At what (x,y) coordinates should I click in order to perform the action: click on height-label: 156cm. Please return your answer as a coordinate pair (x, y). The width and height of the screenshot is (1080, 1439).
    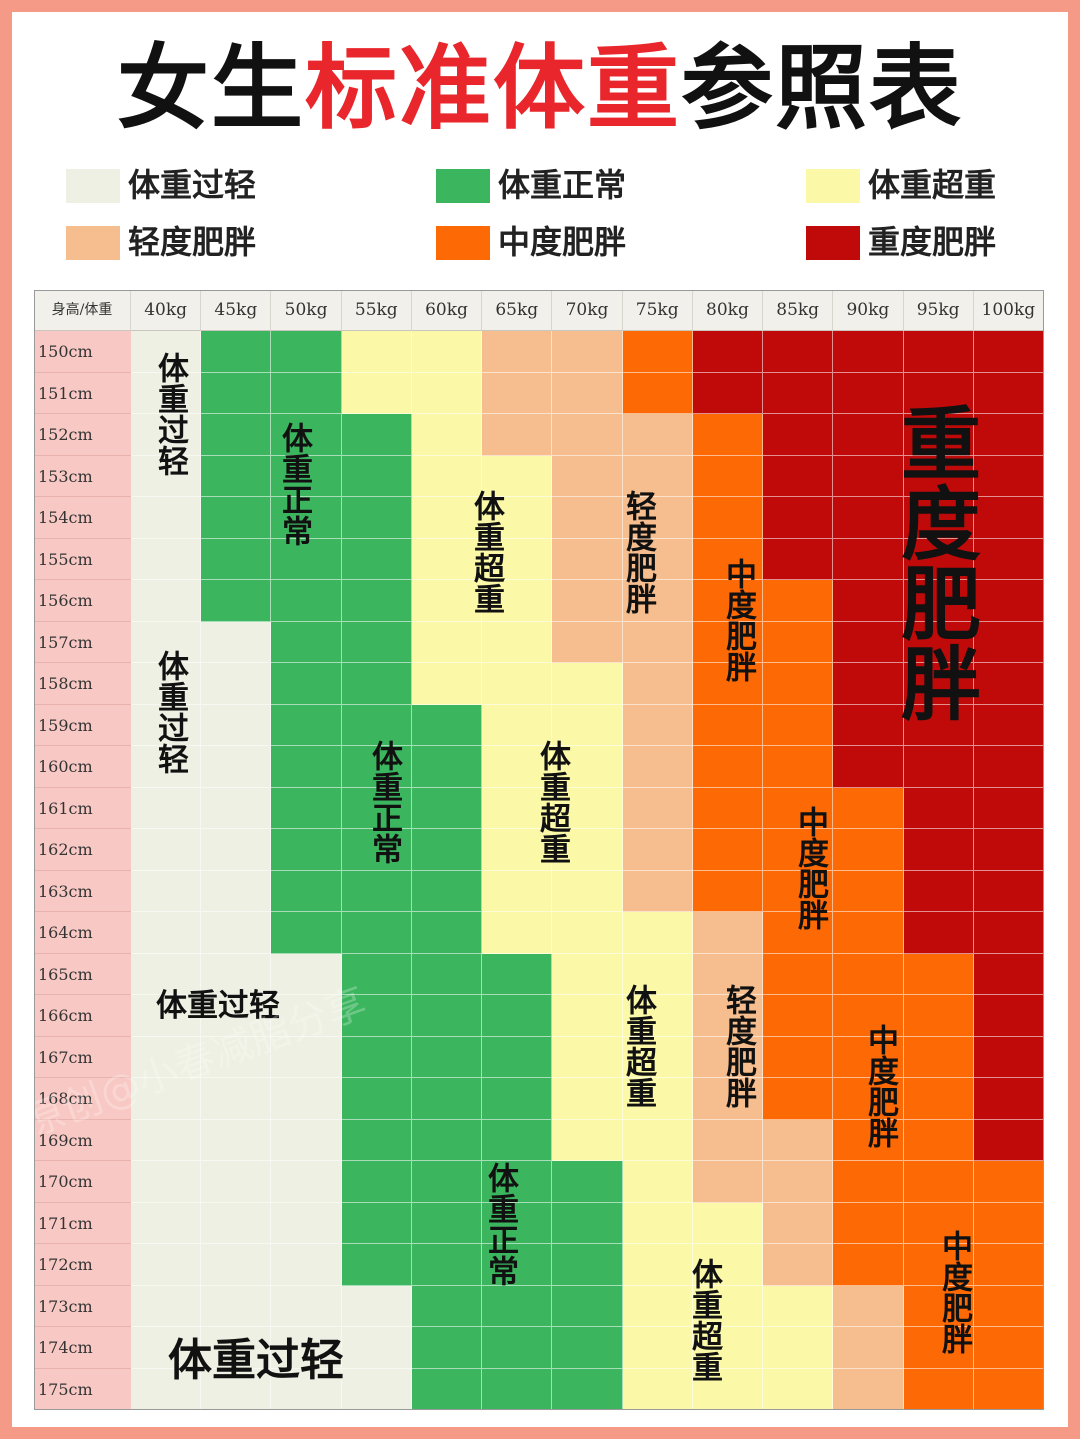
    Looking at the image, I should click on (82, 601).